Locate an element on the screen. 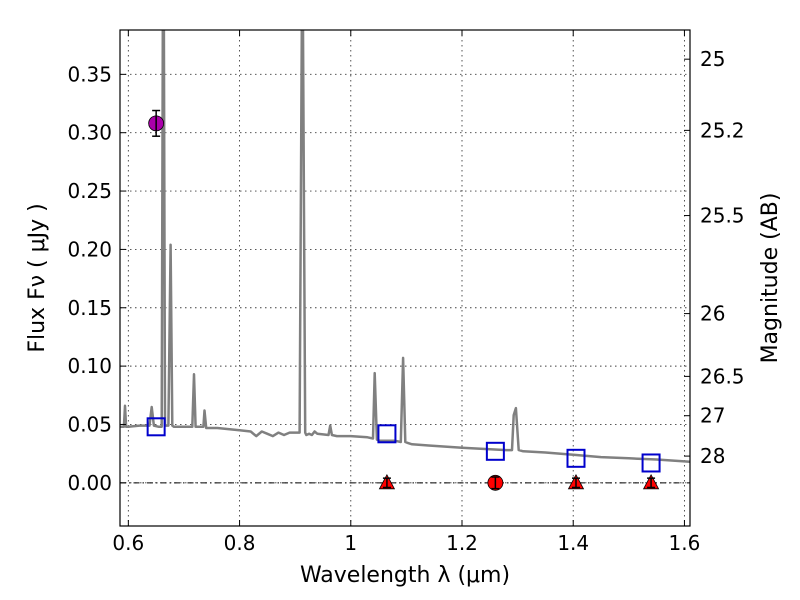 The image size is (800, 600). y2-tick-label: 25.2 is located at coordinates (722, 130).